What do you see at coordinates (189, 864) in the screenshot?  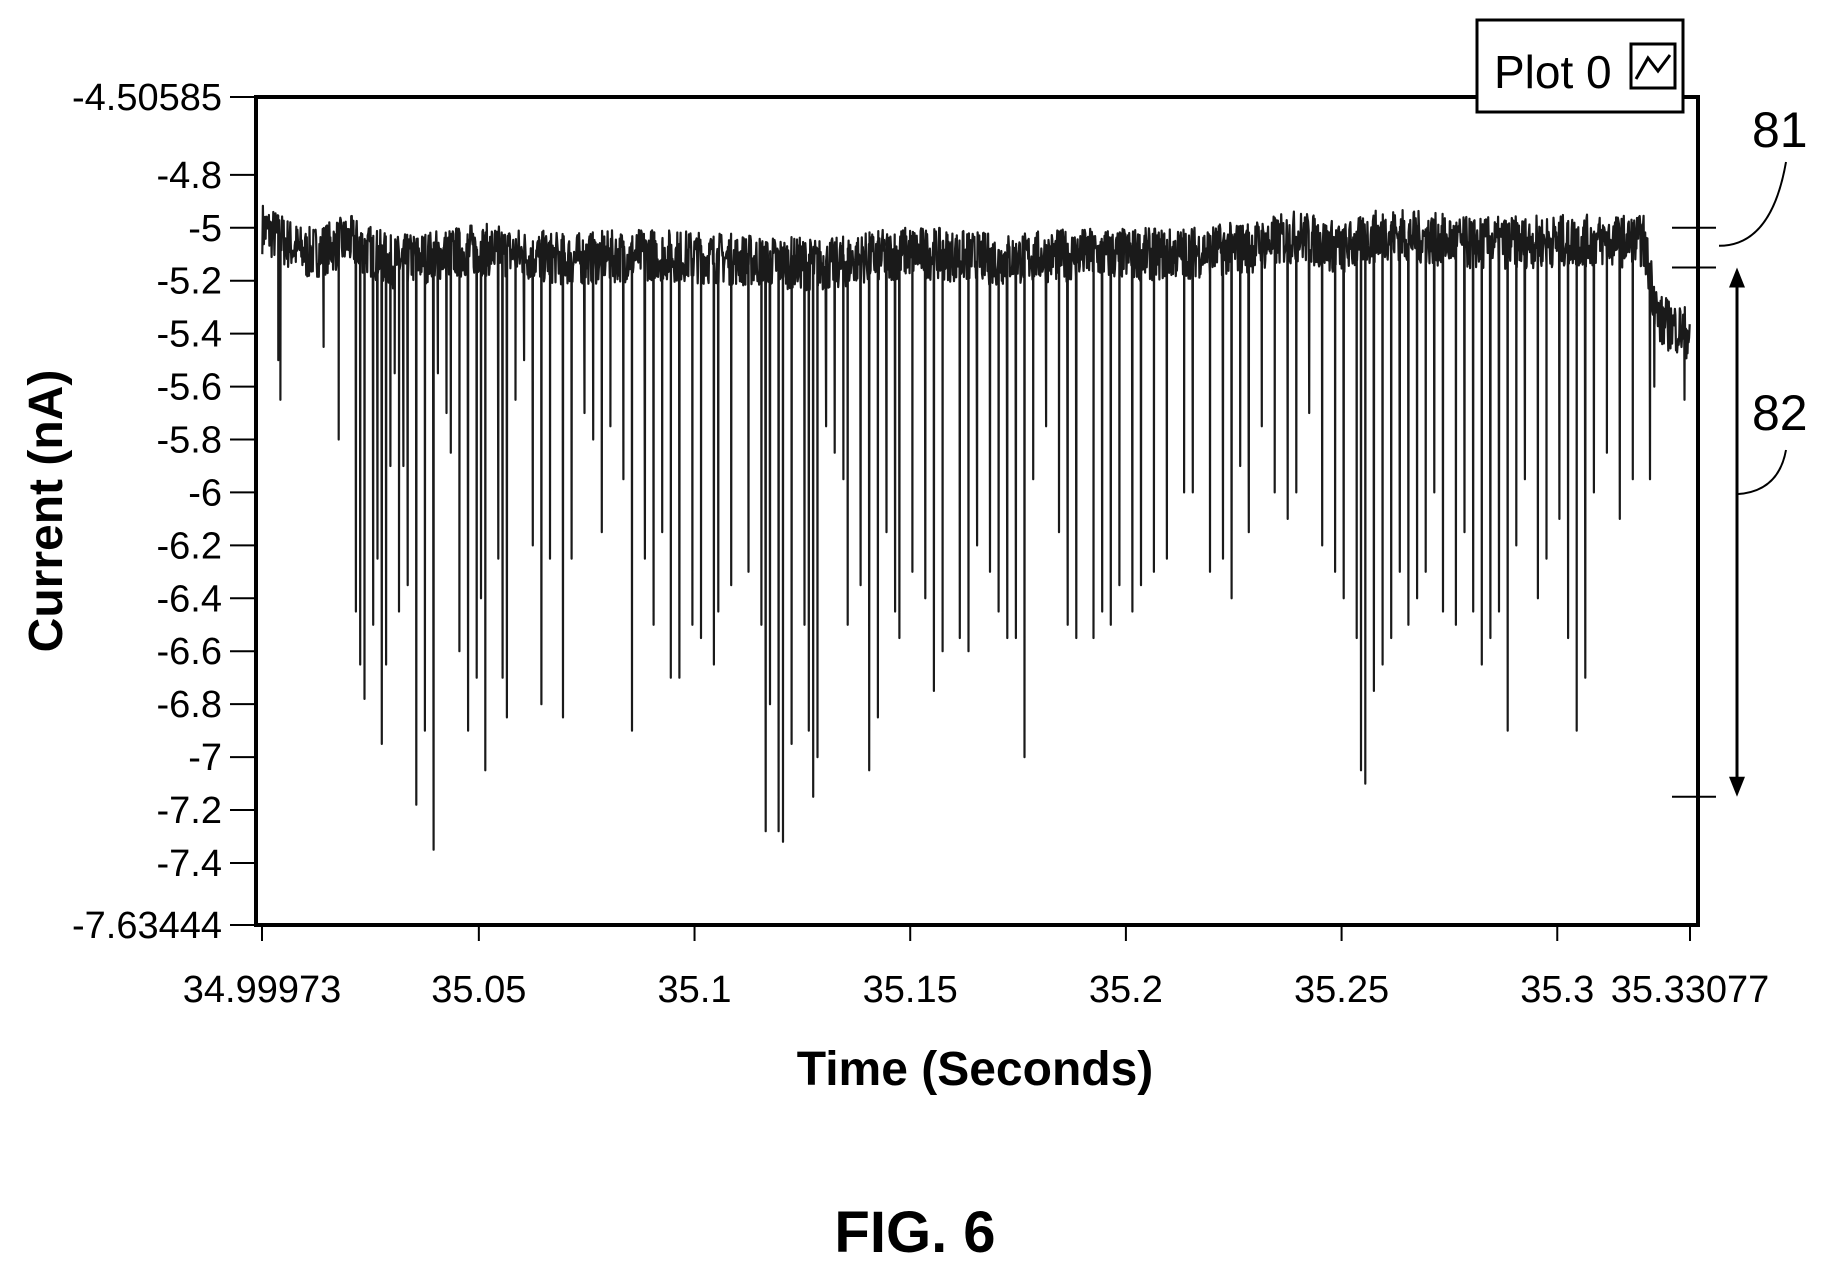 I see `y-tick-label: -7.4` at bounding box center [189, 864].